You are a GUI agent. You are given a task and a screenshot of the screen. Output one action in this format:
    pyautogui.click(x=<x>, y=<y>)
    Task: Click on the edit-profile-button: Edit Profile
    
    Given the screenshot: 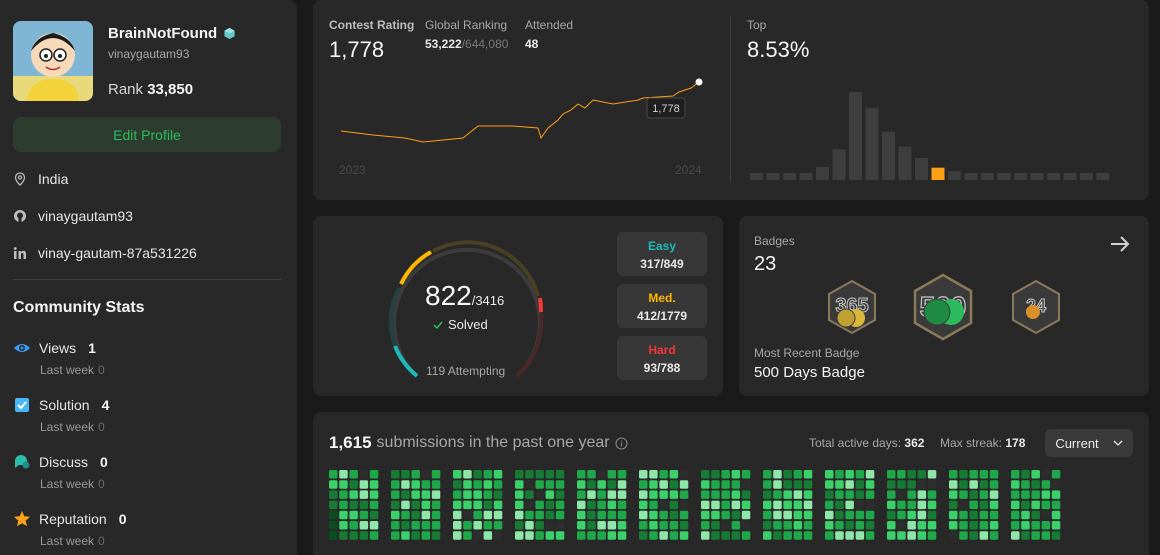 What is the action you would take?
    pyautogui.click(x=147, y=134)
    